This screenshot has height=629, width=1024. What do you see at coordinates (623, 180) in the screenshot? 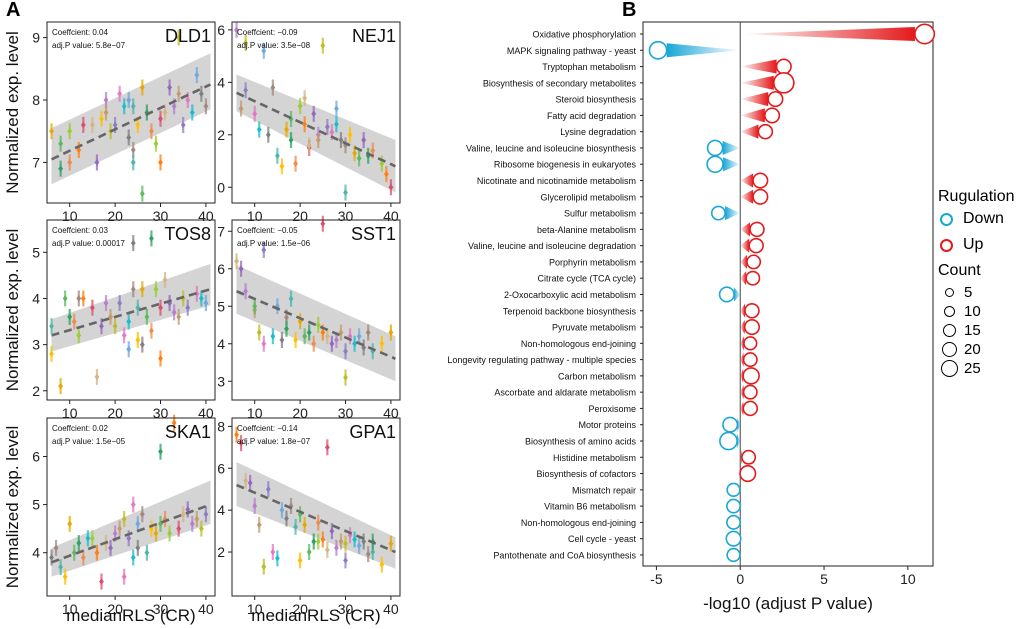
I see `pathway-row: Nicotinate and nicotinamide metabolism` at bounding box center [623, 180].